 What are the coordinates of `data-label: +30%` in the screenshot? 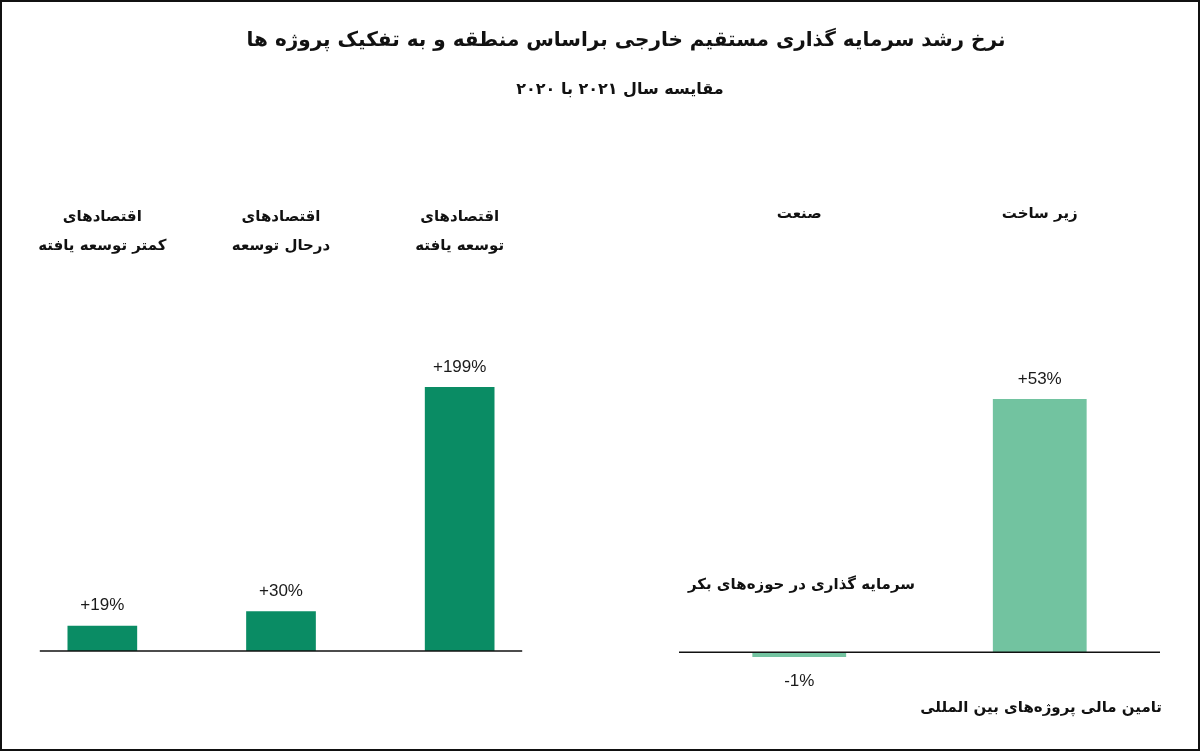 It's located at (281, 590).